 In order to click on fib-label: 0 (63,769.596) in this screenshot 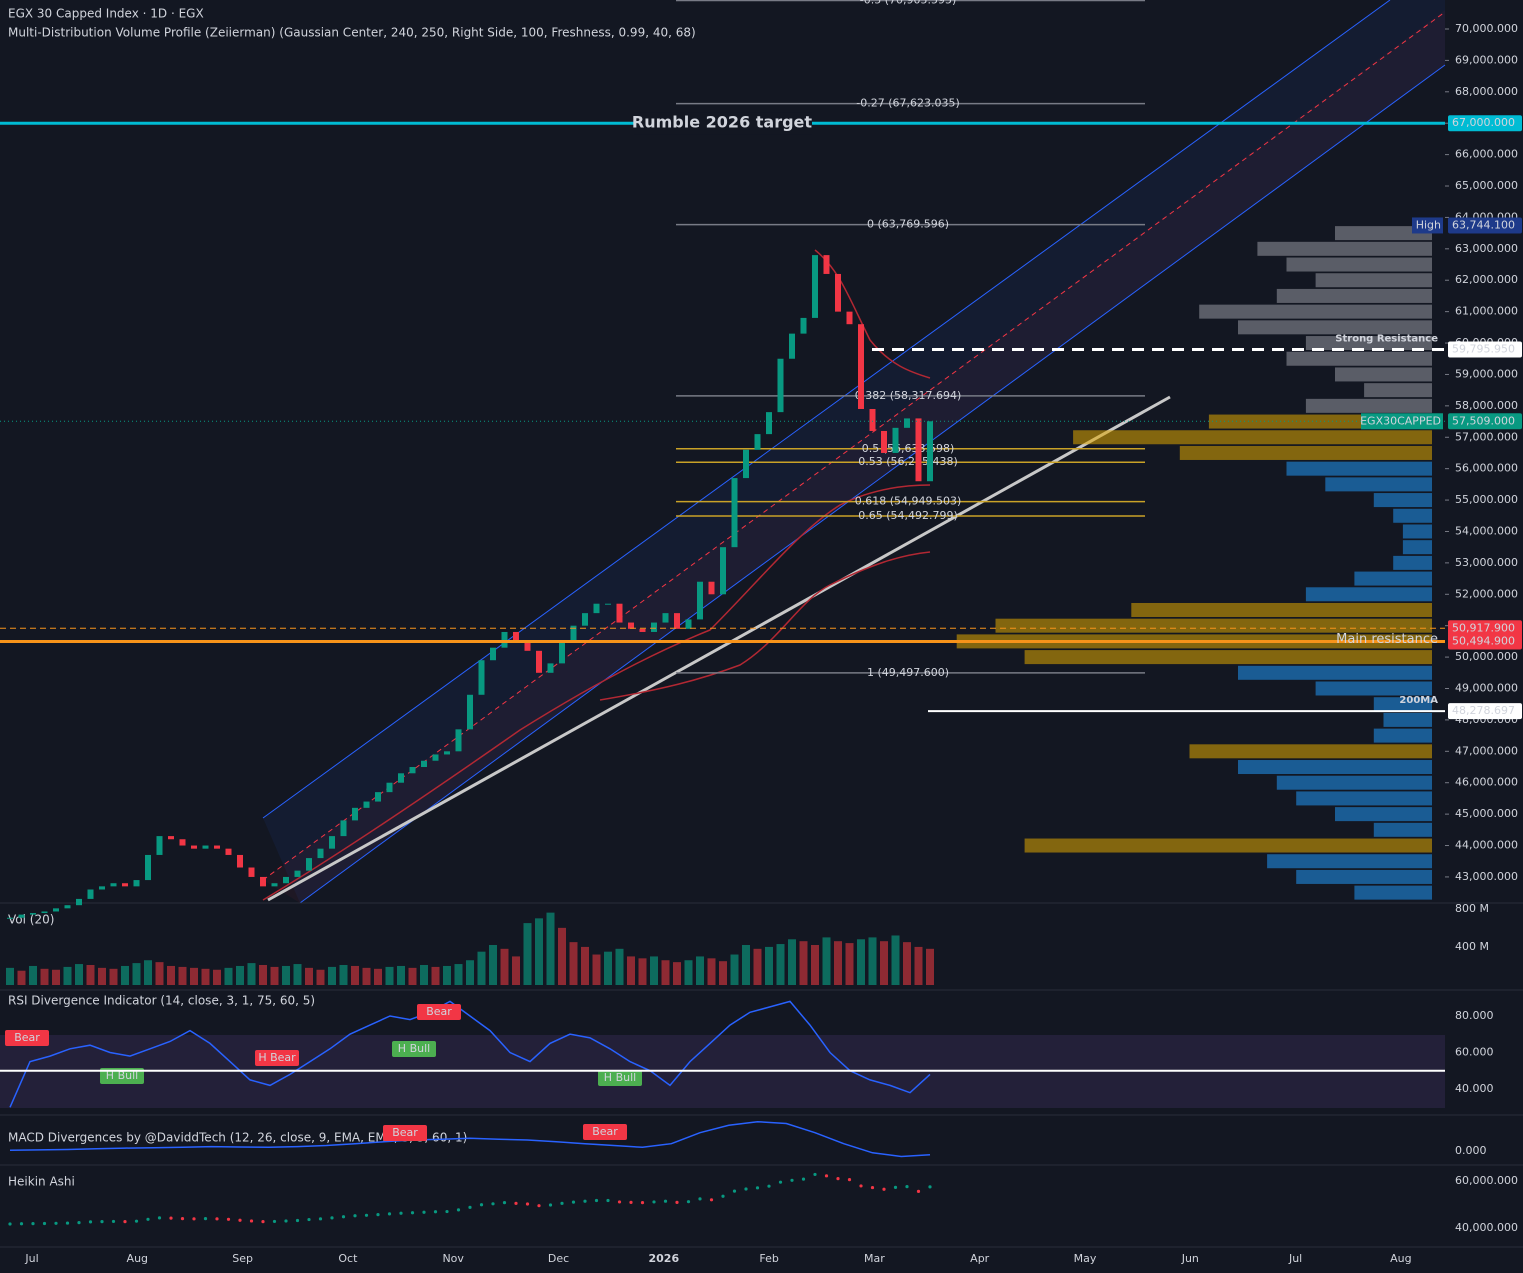, I will do `click(908, 224)`.